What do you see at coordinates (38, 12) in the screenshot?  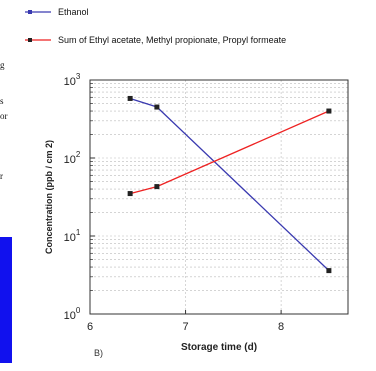 I see `legend-swatch-ethanol` at bounding box center [38, 12].